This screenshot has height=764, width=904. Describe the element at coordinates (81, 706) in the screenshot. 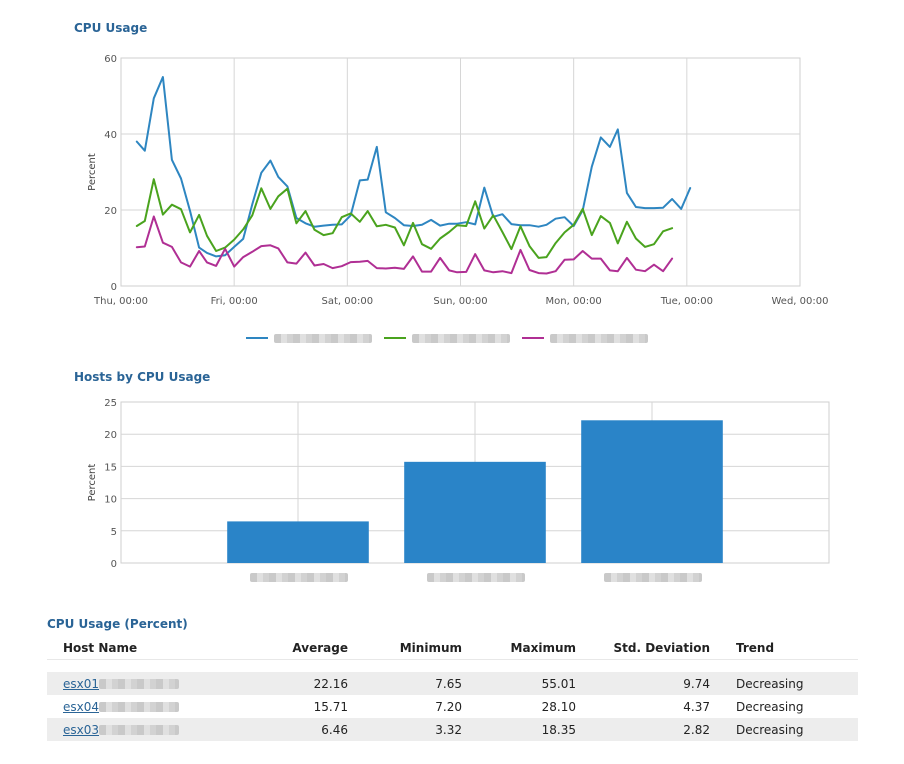

I see `host-link: esx04` at that location.